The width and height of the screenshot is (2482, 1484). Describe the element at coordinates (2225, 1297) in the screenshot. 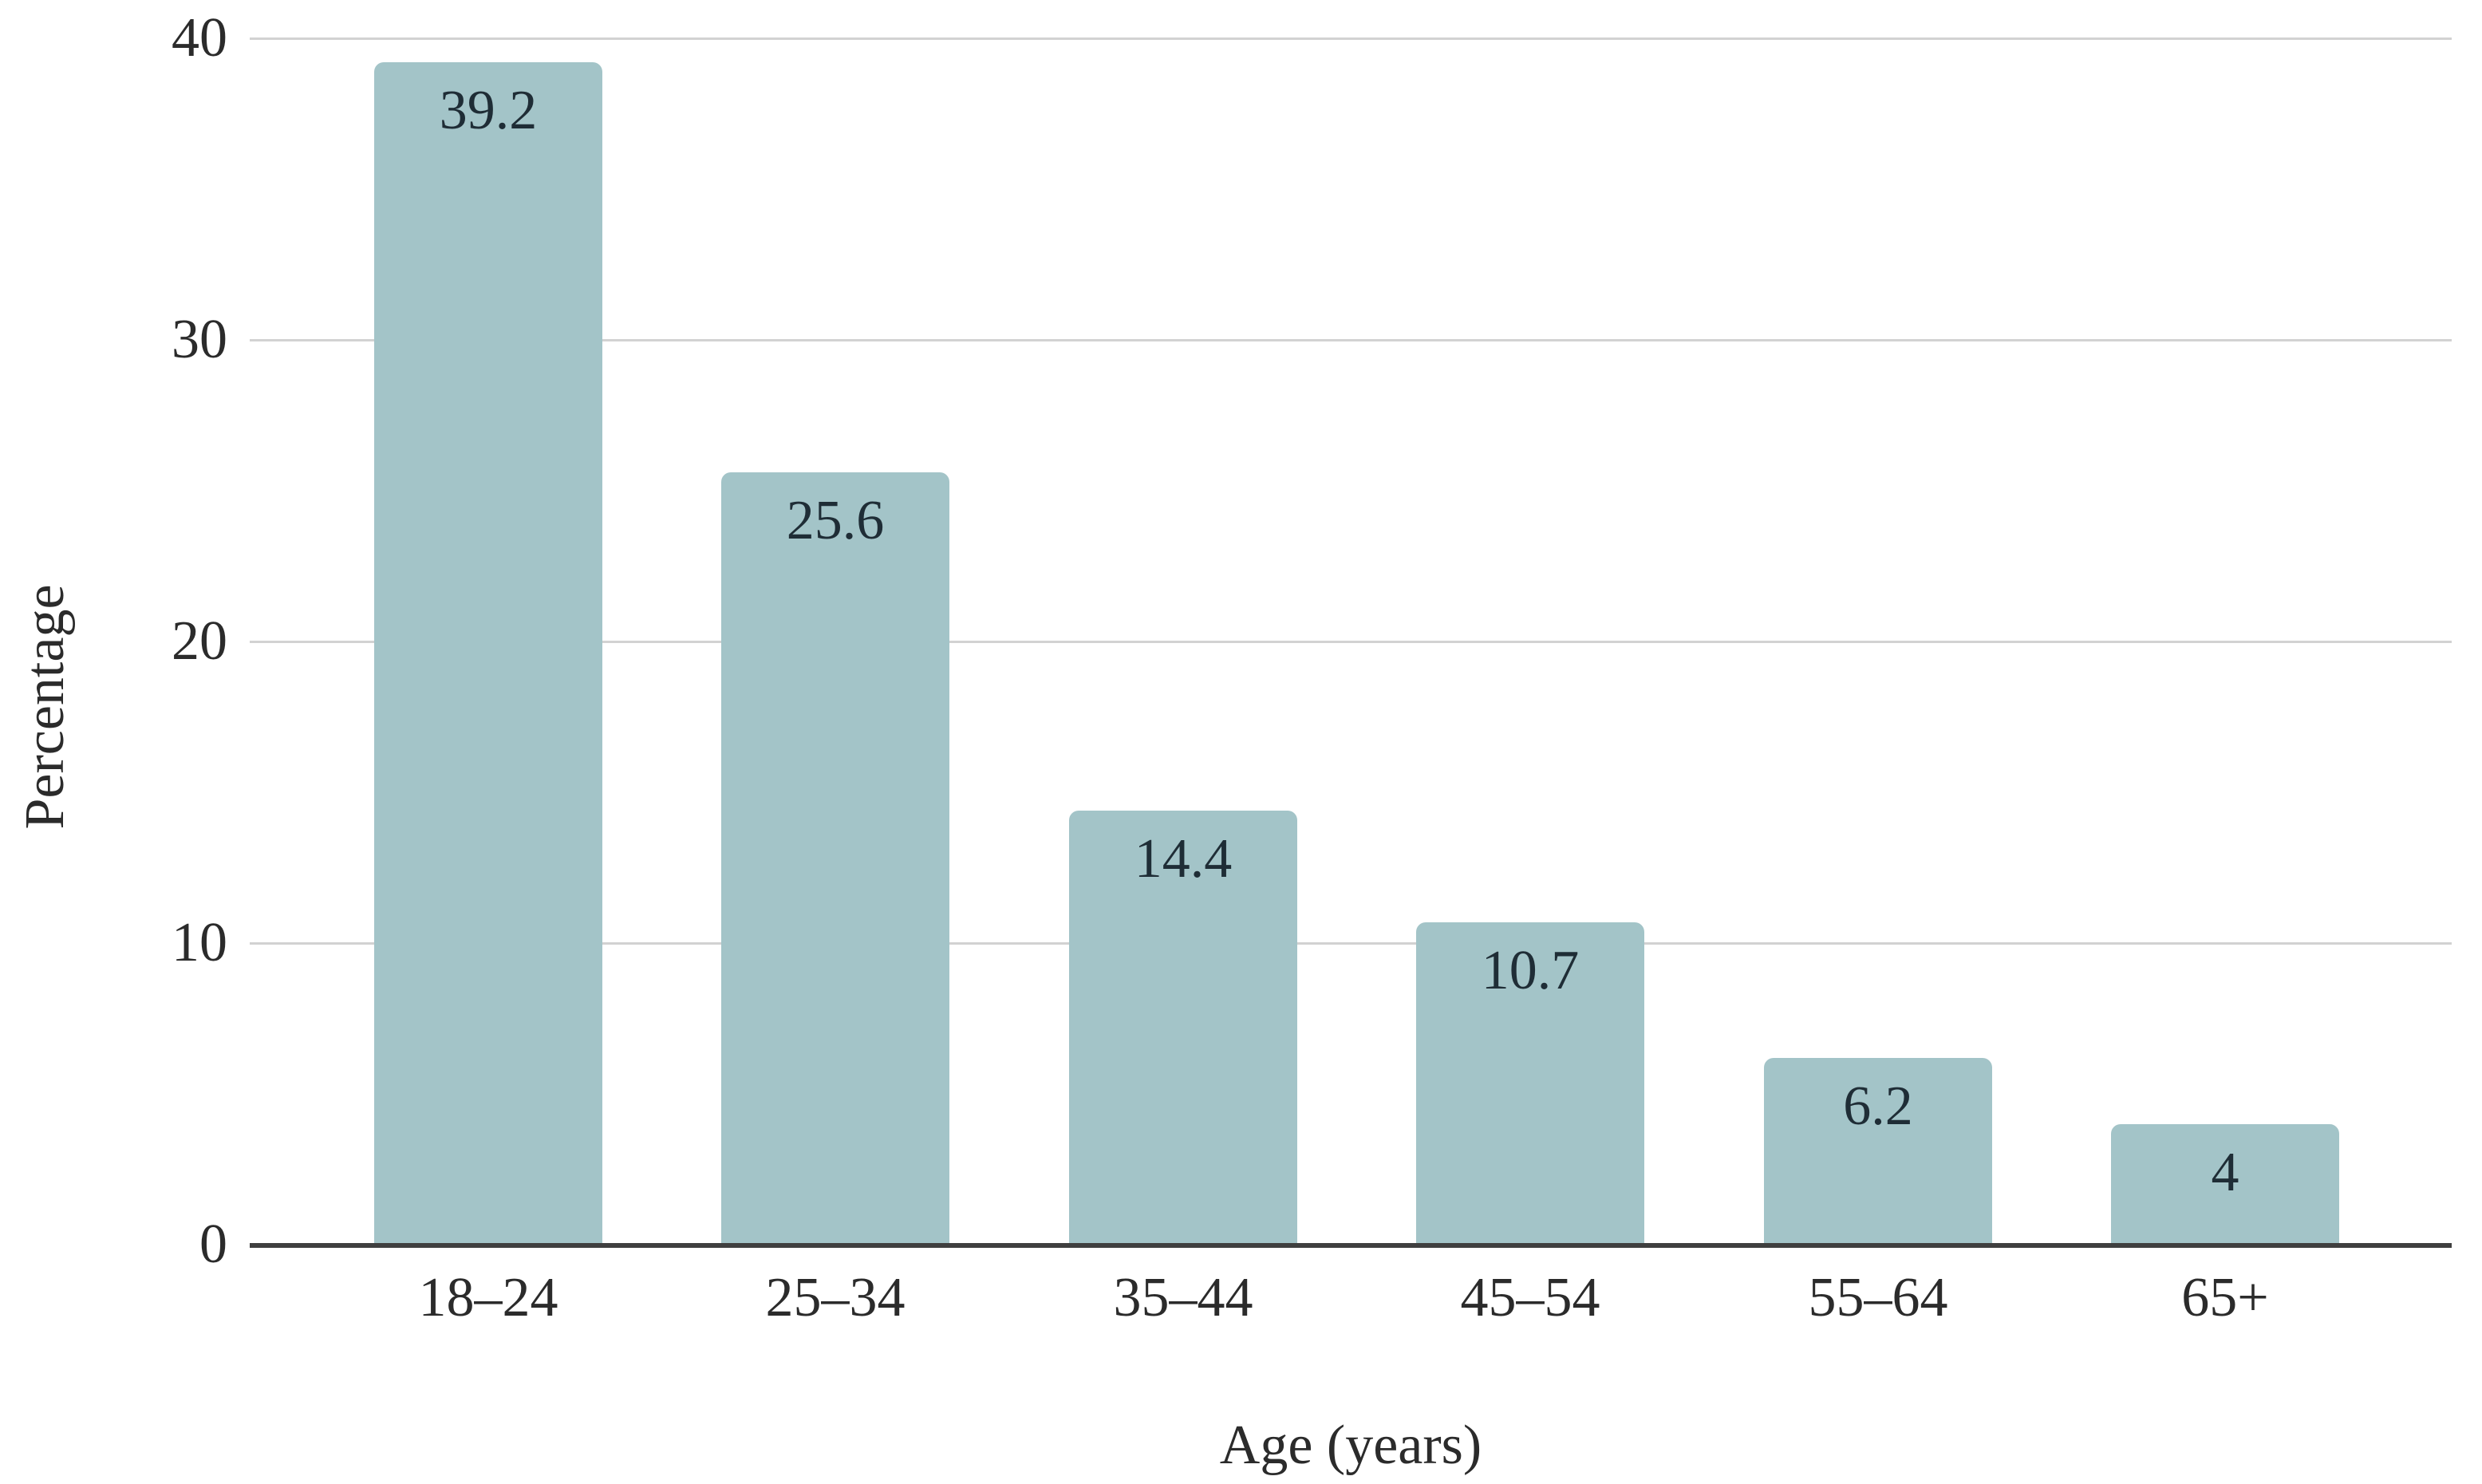

I see `x-category-label: 65+` at that location.